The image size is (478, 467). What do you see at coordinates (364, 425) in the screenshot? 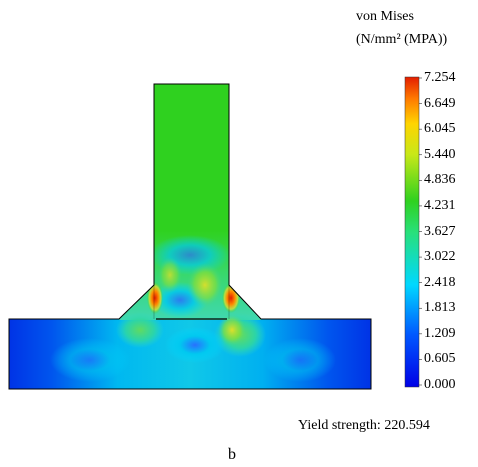
I see `yield-strength-label: Yield strength: 220.594` at bounding box center [364, 425].